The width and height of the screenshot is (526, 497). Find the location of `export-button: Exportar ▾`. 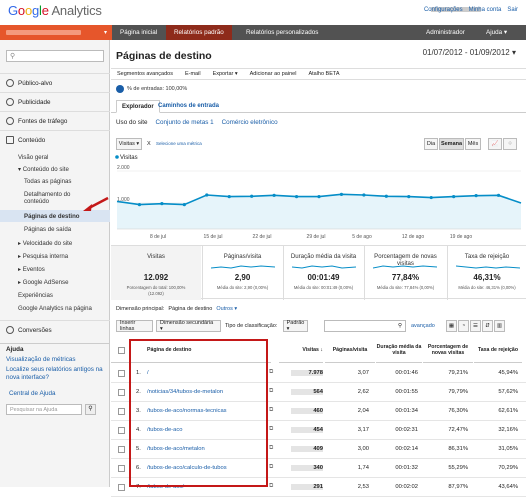

export-button: Exportar ▾ is located at coordinates (225, 74).